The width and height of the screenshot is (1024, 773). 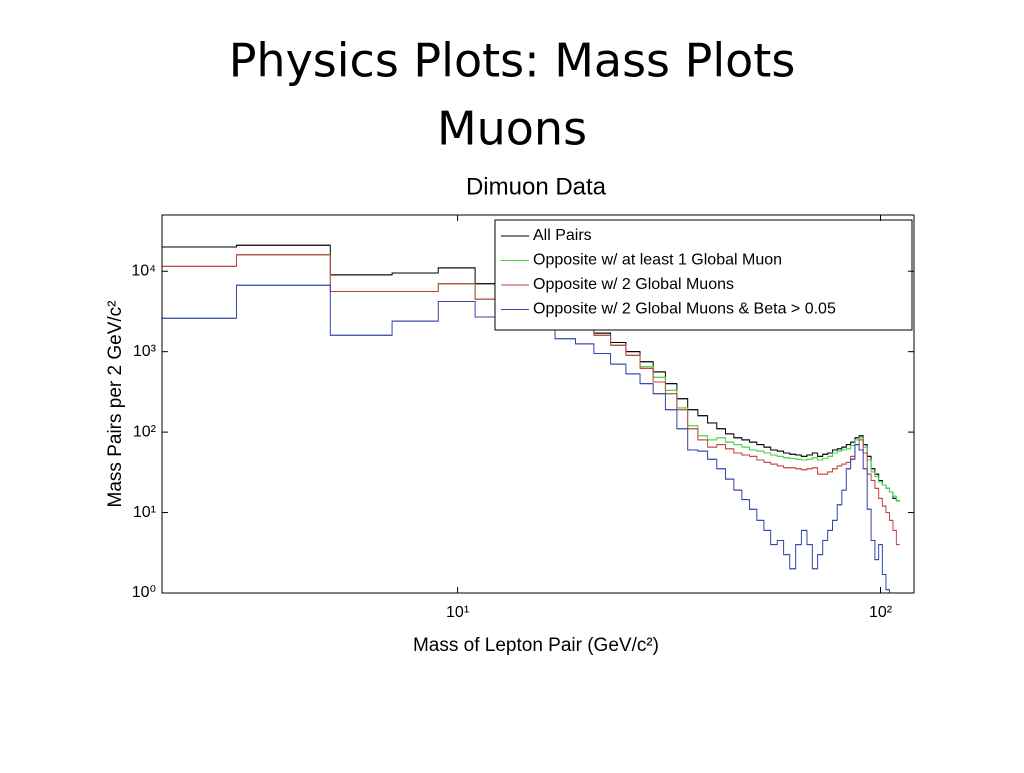 What do you see at coordinates (881, 612) in the screenshot?
I see `x-tick-label: 10²` at bounding box center [881, 612].